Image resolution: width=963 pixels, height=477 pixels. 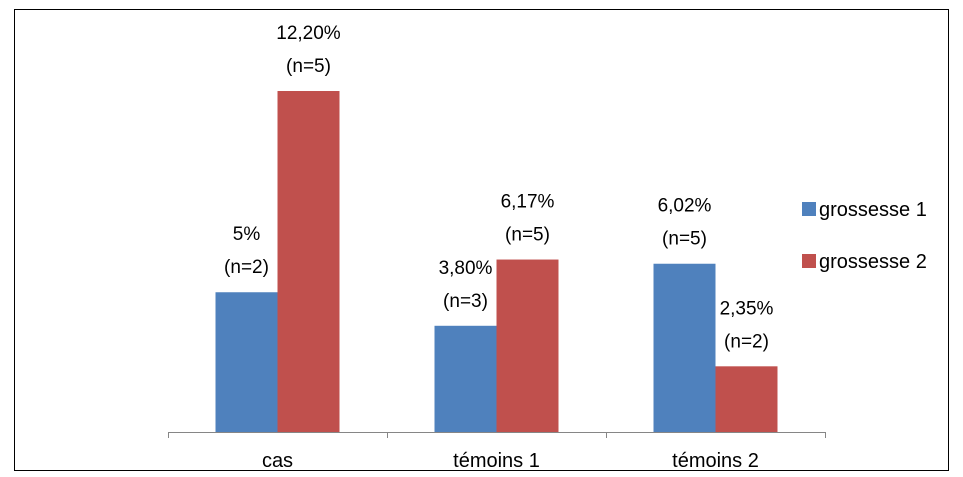 I want to click on data-label-grossesse-1-temoins-2-percent: 6,02%, so click(x=685, y=206).